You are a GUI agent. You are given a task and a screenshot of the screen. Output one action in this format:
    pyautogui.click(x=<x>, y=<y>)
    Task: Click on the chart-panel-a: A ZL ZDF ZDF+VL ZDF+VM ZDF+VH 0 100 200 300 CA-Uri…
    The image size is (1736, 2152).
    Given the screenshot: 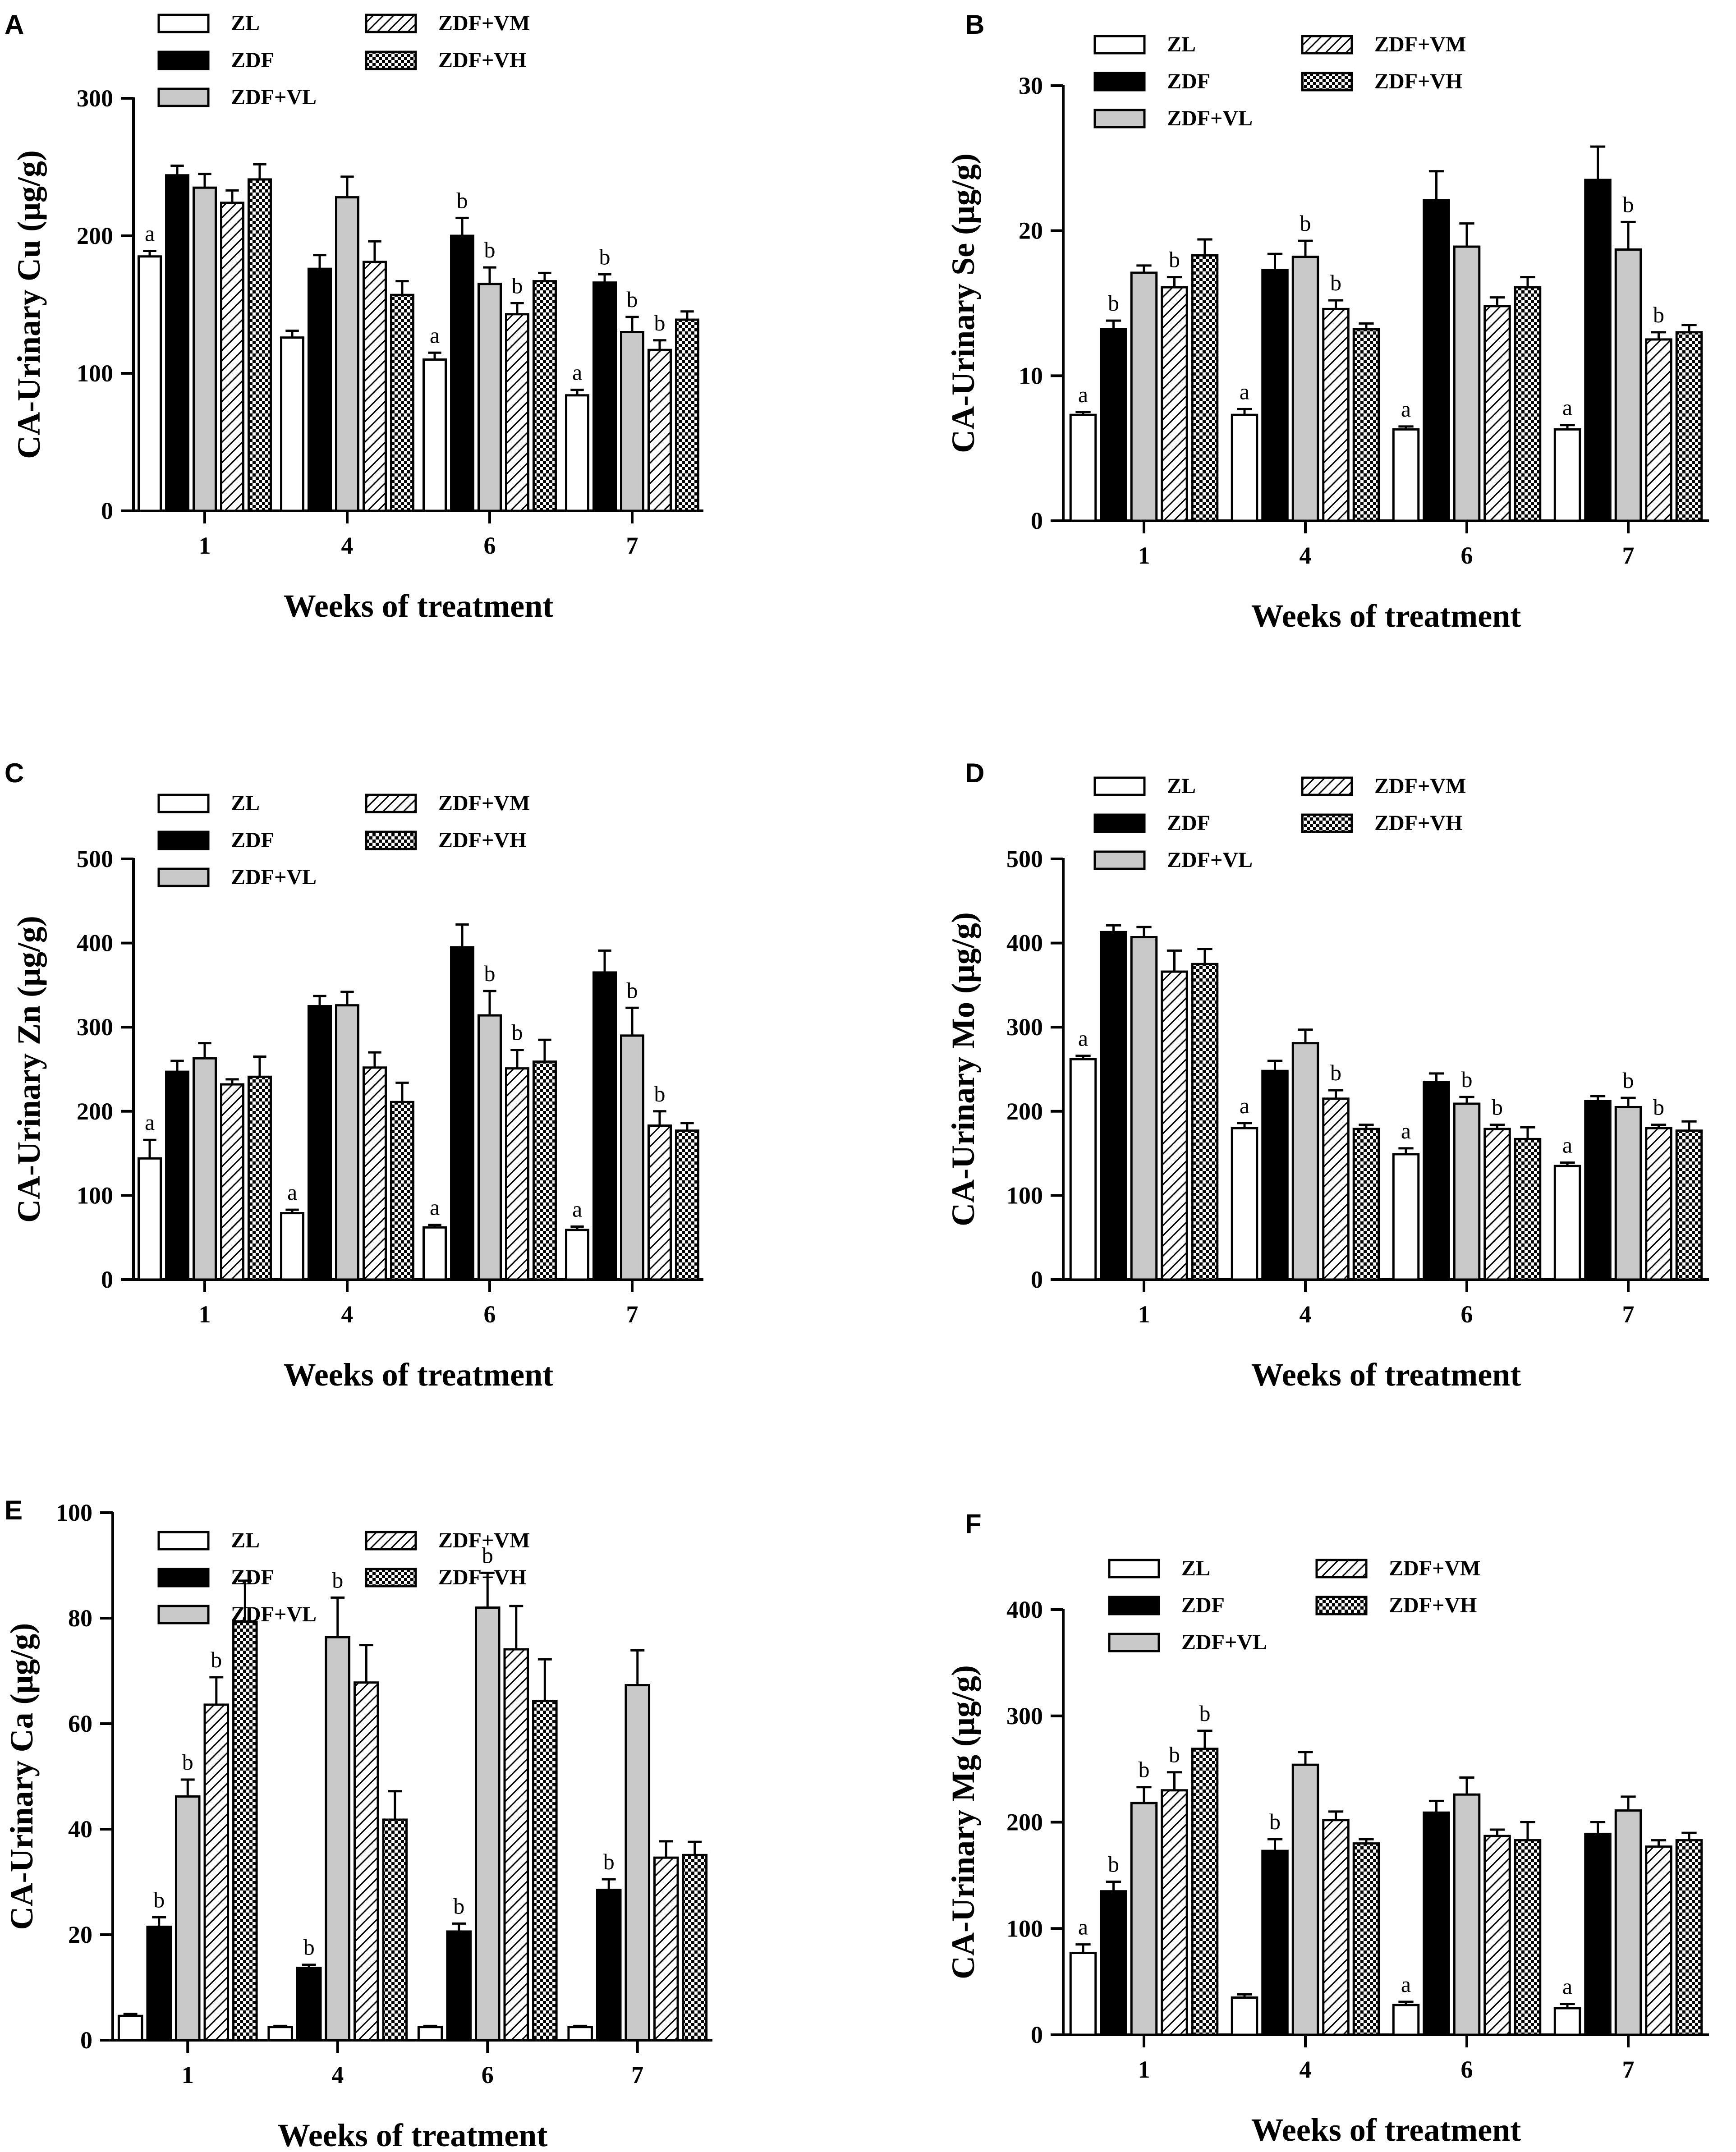 What is the action you would take?
    pyautogui.click(x=354, y=316)
    